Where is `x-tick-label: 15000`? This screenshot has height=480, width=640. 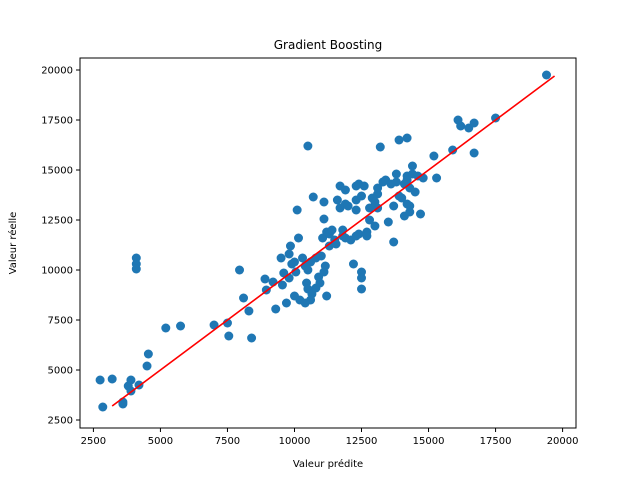
x-tick-label: 15000 is located at coordinates (429, 441).